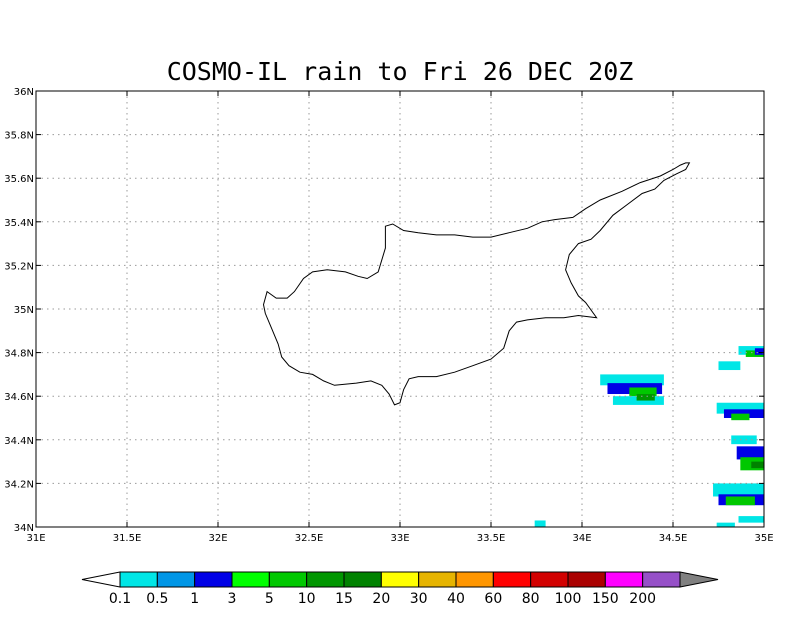  Describe the element at coordinates (24, 528) in the screenshot. I see `y-tick-label: 34N` at that location.